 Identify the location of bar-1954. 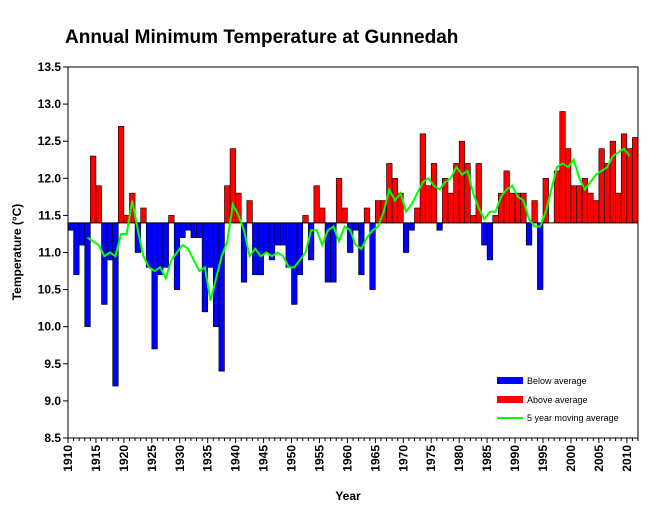
(316, 204).